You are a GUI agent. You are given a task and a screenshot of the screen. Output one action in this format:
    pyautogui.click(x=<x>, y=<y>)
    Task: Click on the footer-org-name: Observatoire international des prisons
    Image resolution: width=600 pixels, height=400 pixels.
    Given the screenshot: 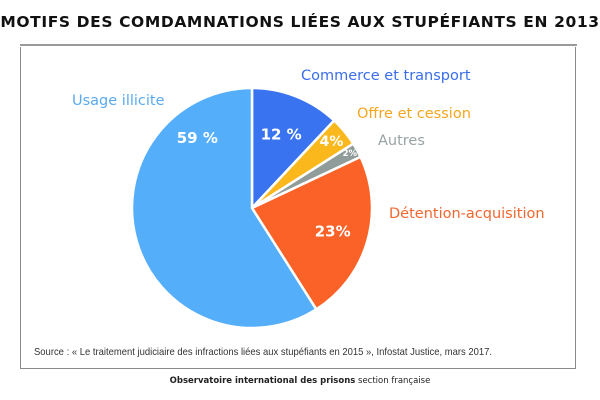 What is the action you would take?
    pyautogui.click(x=262, y=381)
    